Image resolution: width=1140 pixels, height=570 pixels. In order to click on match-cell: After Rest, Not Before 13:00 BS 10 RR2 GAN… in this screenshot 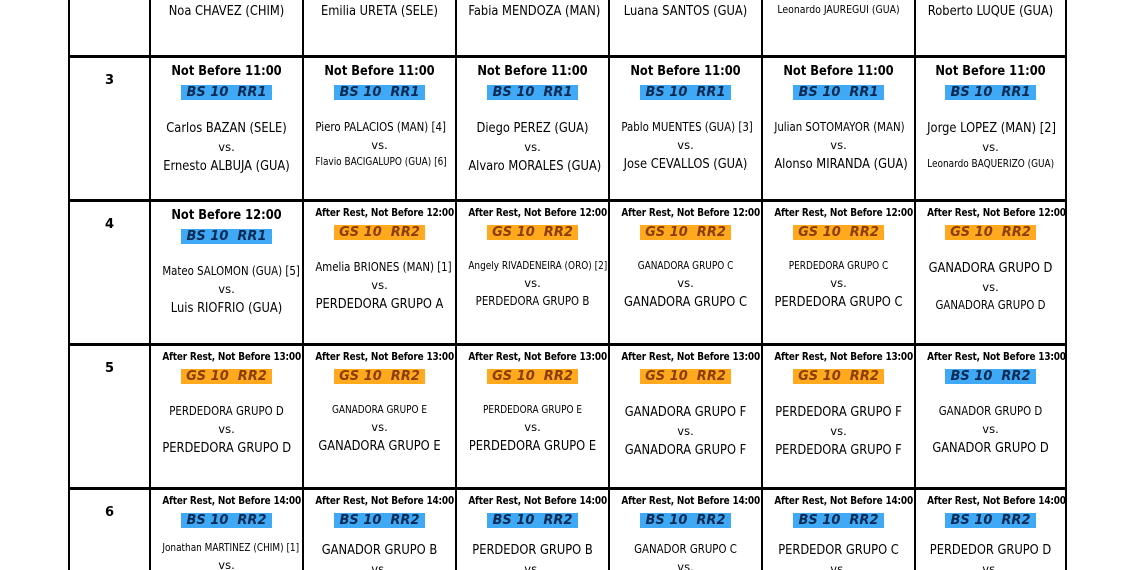, I will do `click(990, 418)`.